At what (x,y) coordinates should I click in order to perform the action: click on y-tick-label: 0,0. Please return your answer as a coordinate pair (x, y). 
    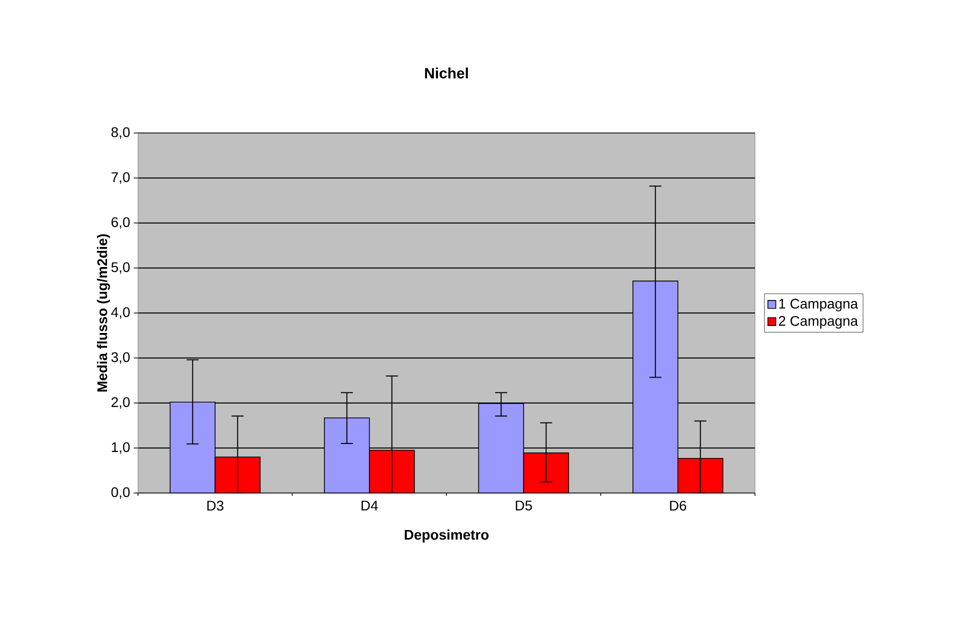
    Looking at the image, I should click on (120, 493).